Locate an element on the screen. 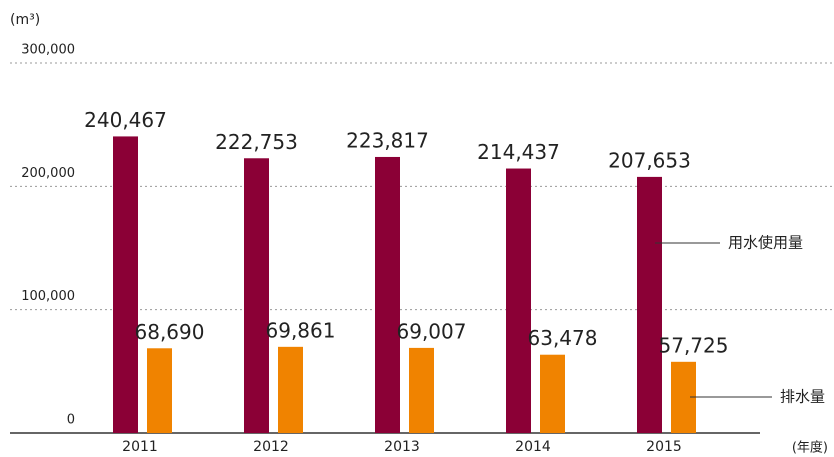  y-tick-label: 300,000 is located at coordinates (48, 50).